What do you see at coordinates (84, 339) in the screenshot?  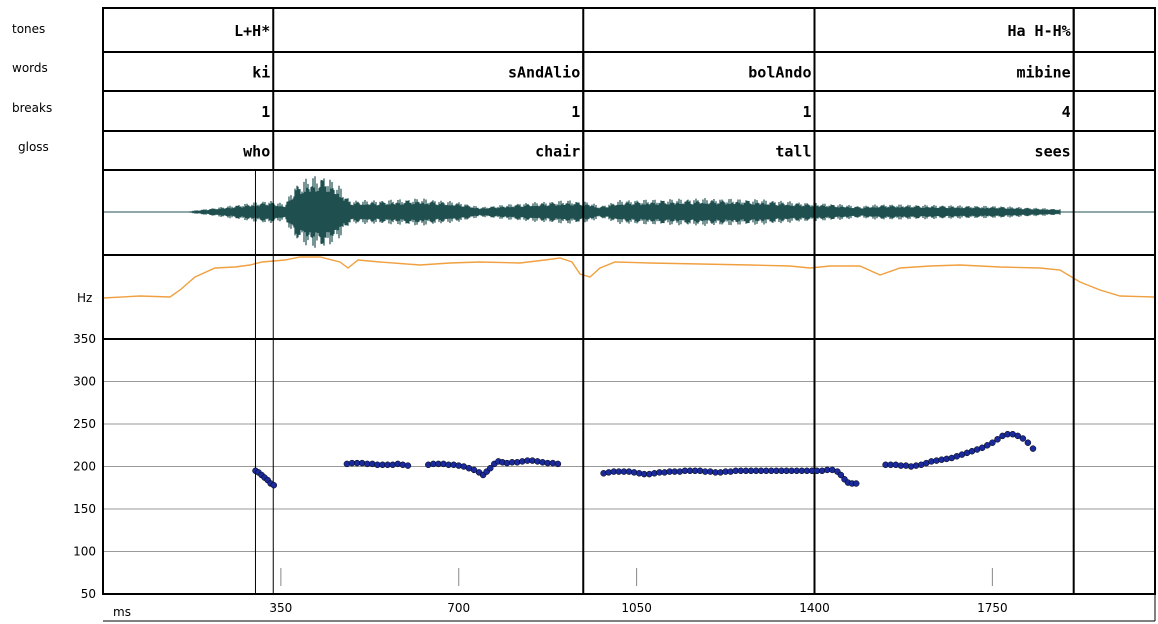 I see `y-tick-label: 350` at bounding box center [84, 339].